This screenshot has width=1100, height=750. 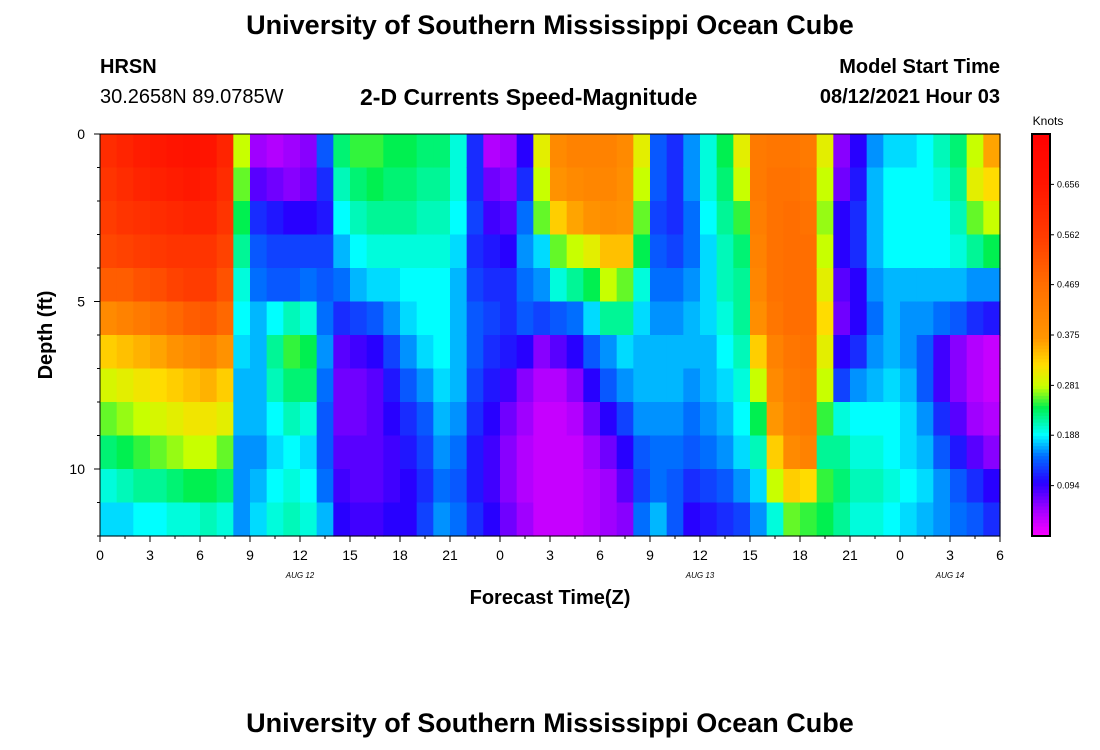 I want to click on station-coords: 30.2658N 89.0785W, so click(x=192, y=97).